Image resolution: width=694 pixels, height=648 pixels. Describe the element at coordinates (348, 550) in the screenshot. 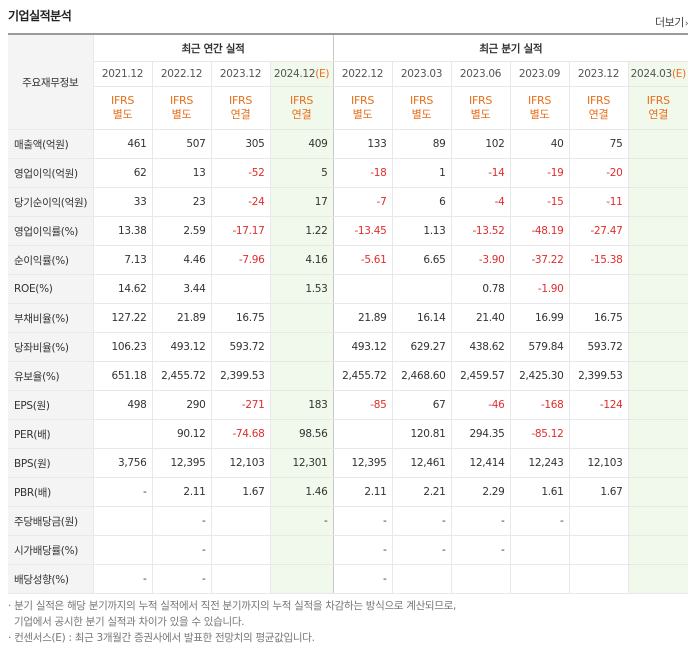

I see `table-row: 시가배당률(%) - - - -` at that location.